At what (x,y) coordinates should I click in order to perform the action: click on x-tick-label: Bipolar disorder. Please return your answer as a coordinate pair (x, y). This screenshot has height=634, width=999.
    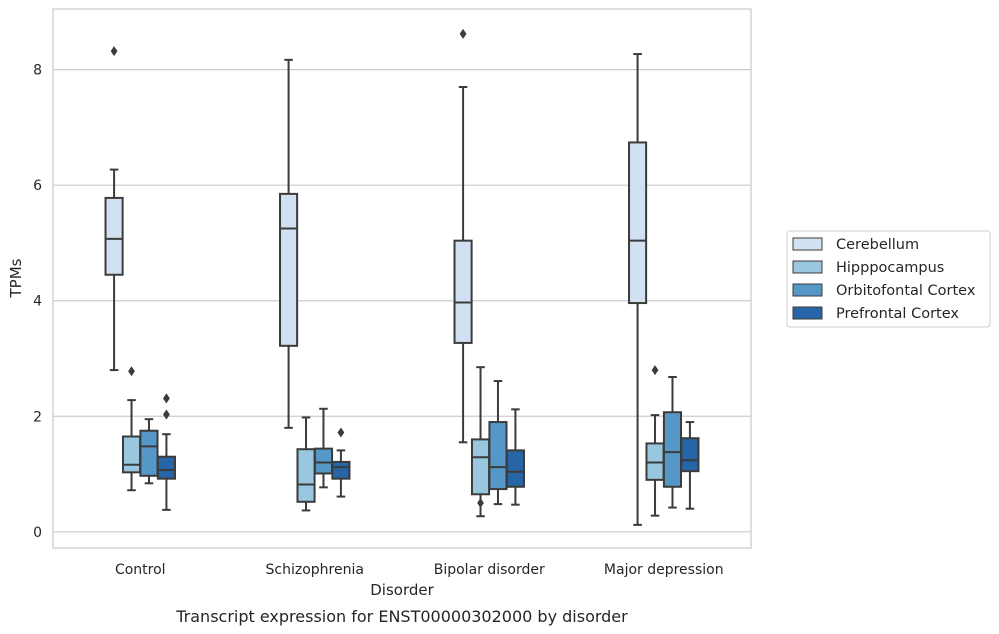
    Looking at the image, I should click on (489, 570).